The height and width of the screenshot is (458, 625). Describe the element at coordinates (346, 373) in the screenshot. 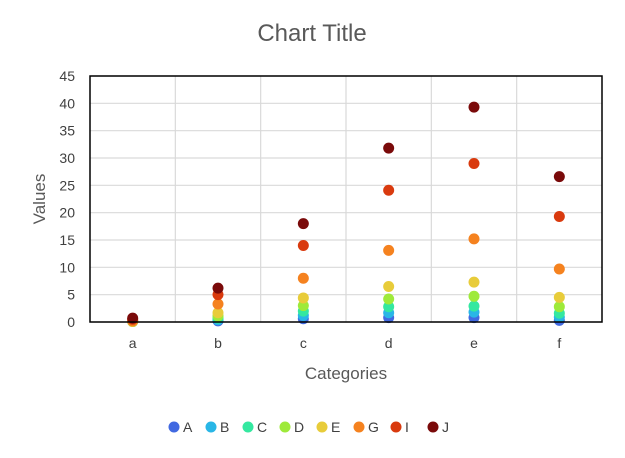

I see `x-axis-label: Categories` at that location.